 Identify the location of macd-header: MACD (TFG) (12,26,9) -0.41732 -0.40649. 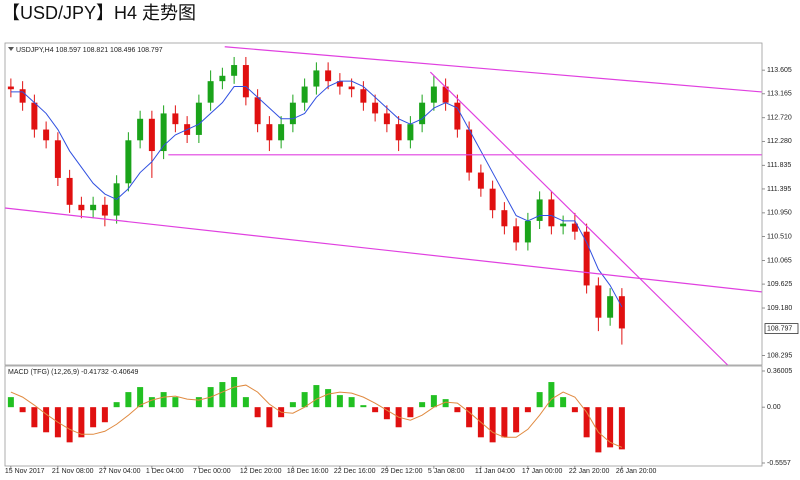
(73, 372).